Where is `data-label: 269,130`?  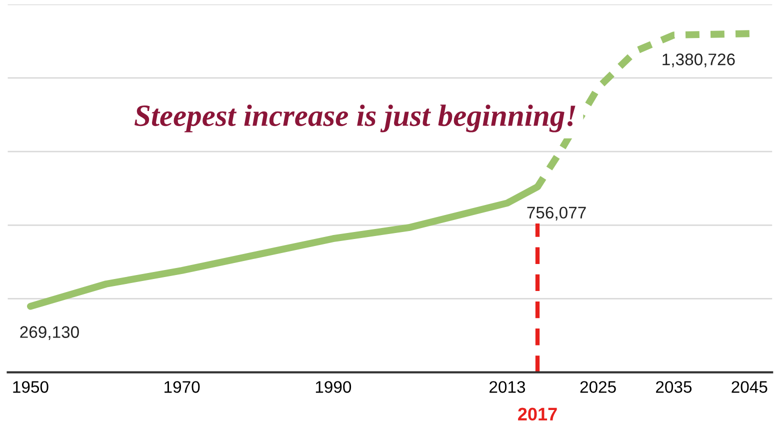
data-label: 269,130 is located at coordinates (49, 333).